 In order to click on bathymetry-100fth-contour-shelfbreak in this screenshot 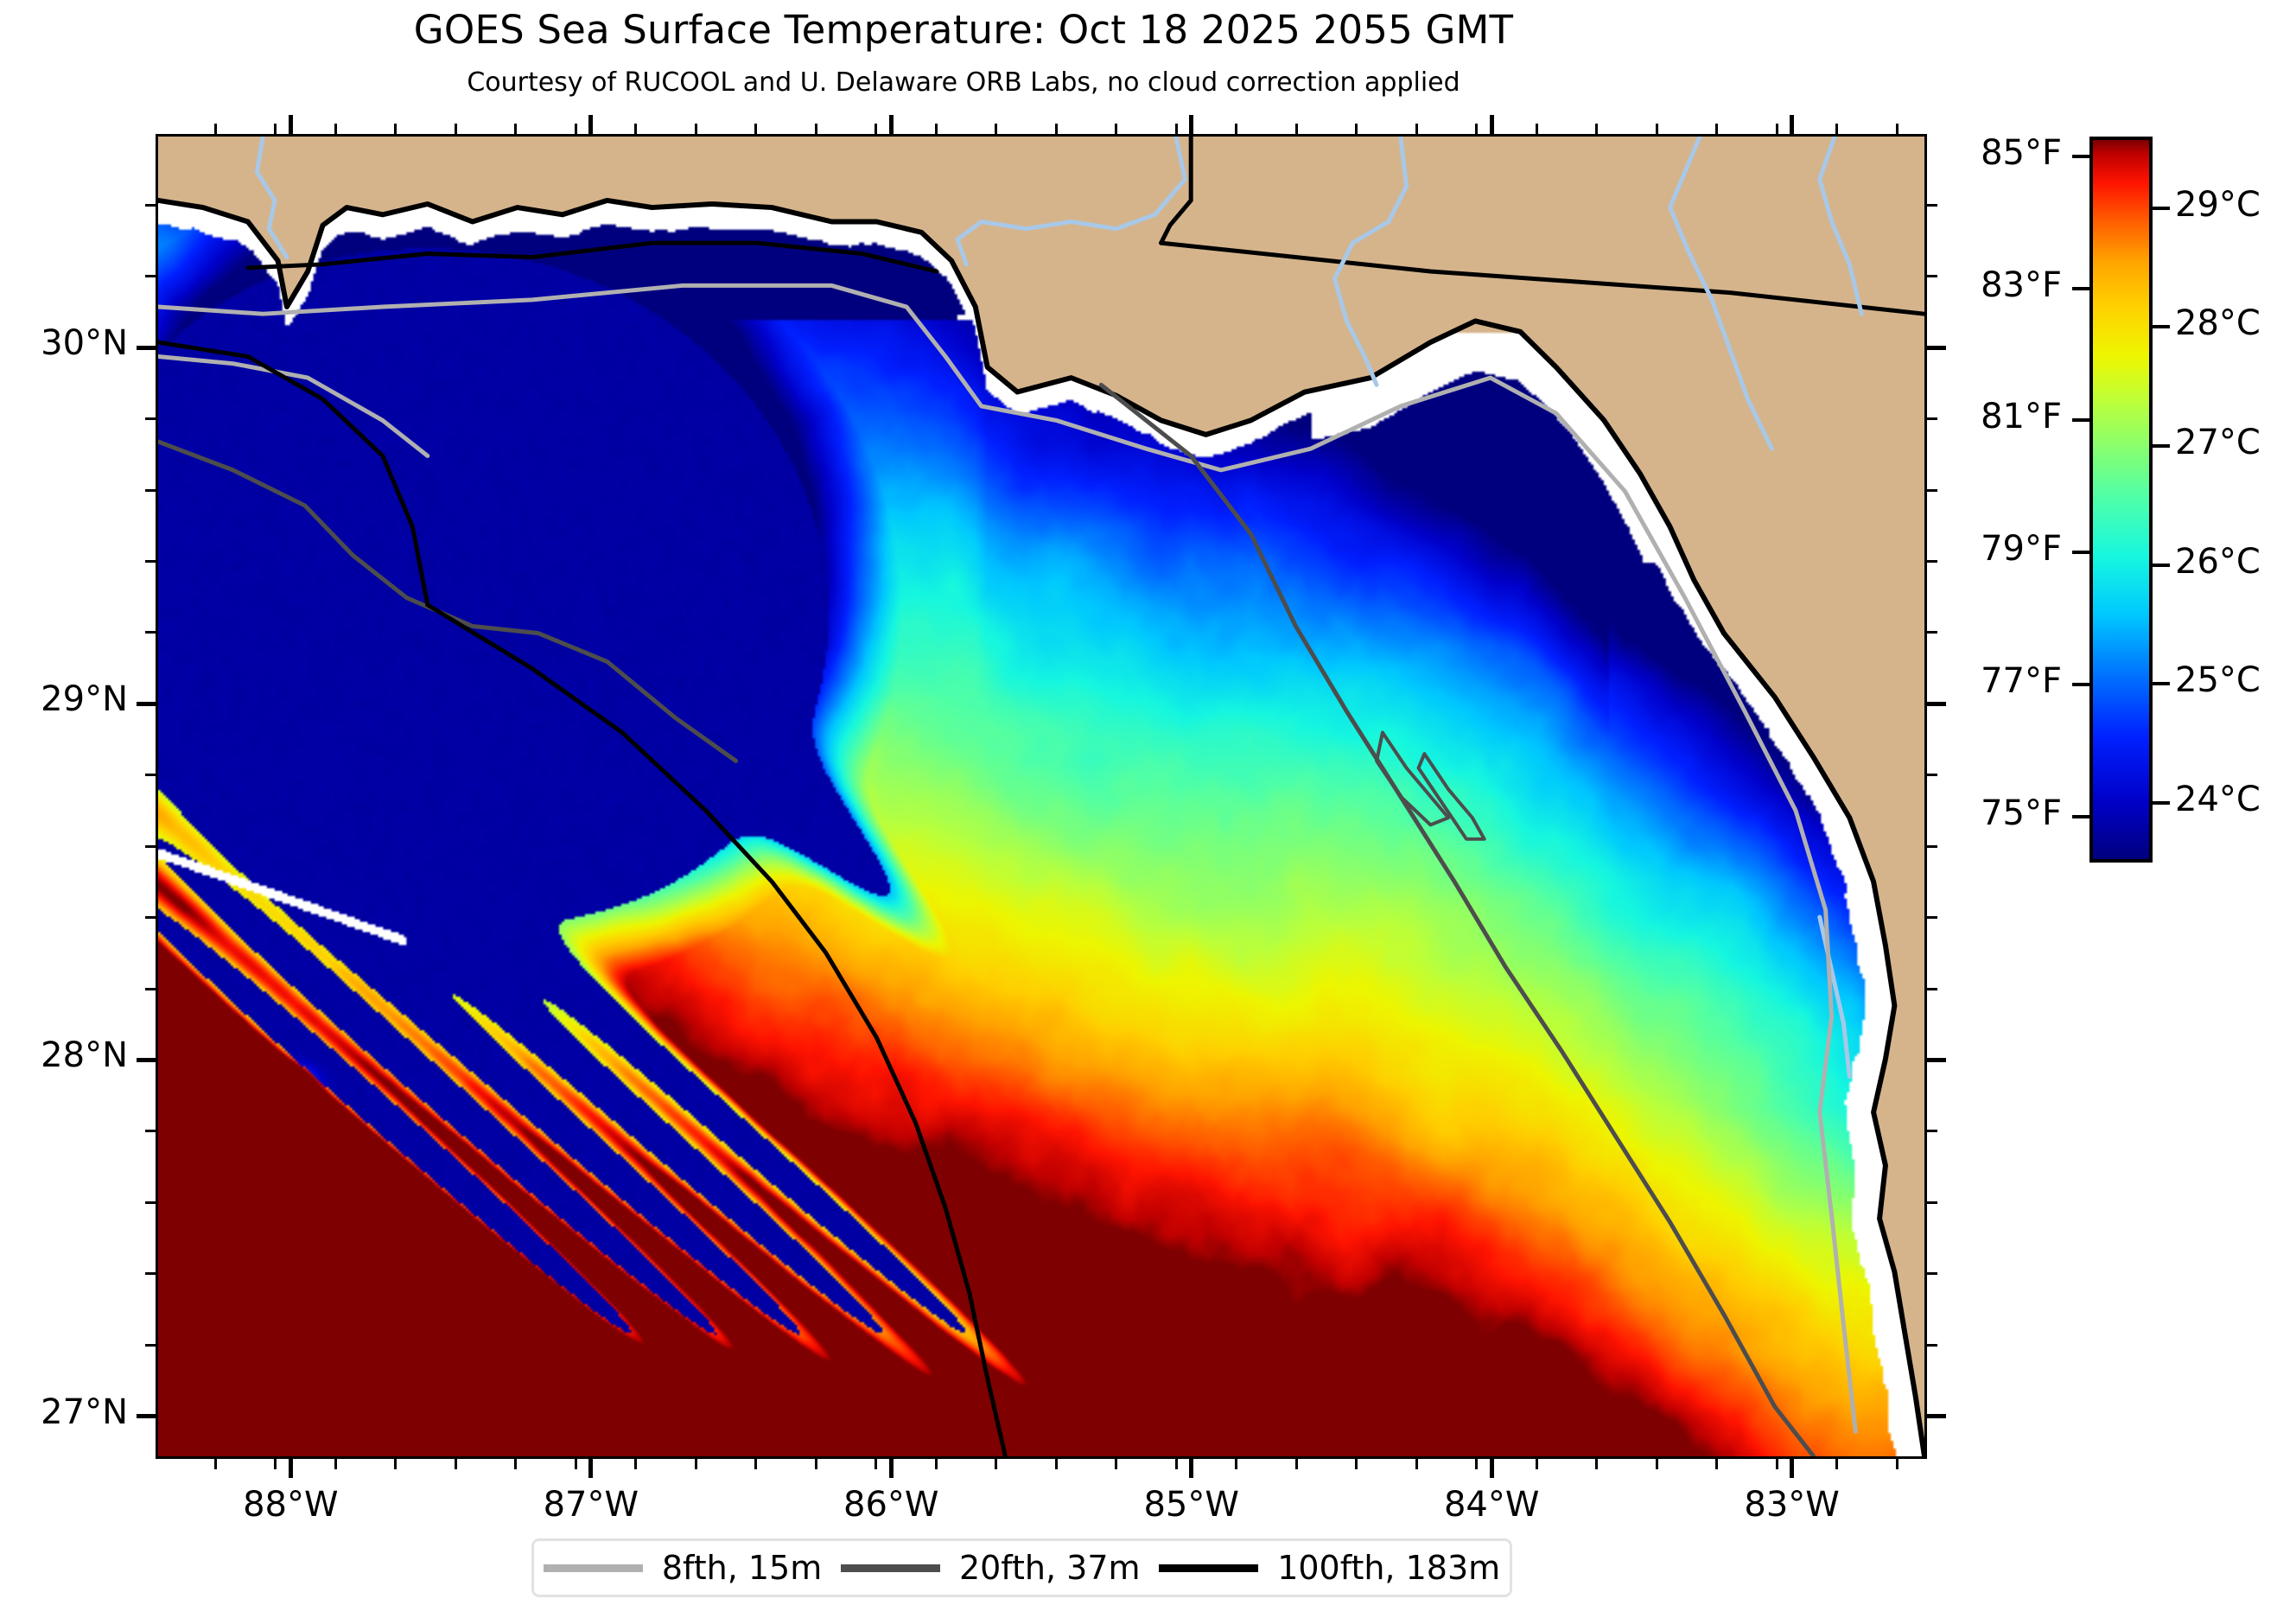, I will do `click(716, 1029)`.